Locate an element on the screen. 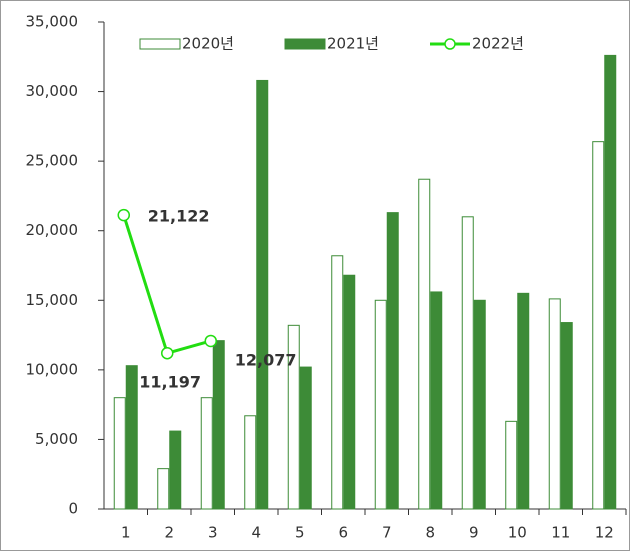 This screenshot has width=630, height=555. x-tick-label: 9 is located at coordinates (474, 533).